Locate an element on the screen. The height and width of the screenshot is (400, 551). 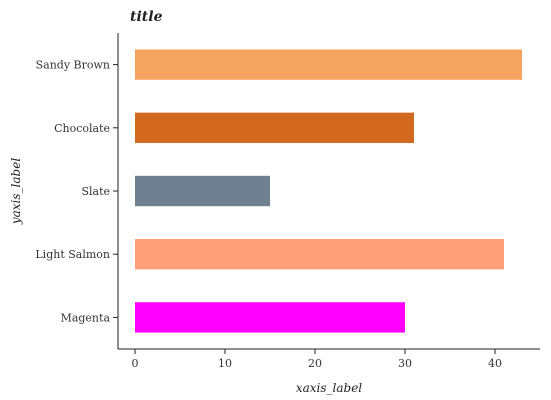
bar-sandy-brown is located at coordinates (328, 64).